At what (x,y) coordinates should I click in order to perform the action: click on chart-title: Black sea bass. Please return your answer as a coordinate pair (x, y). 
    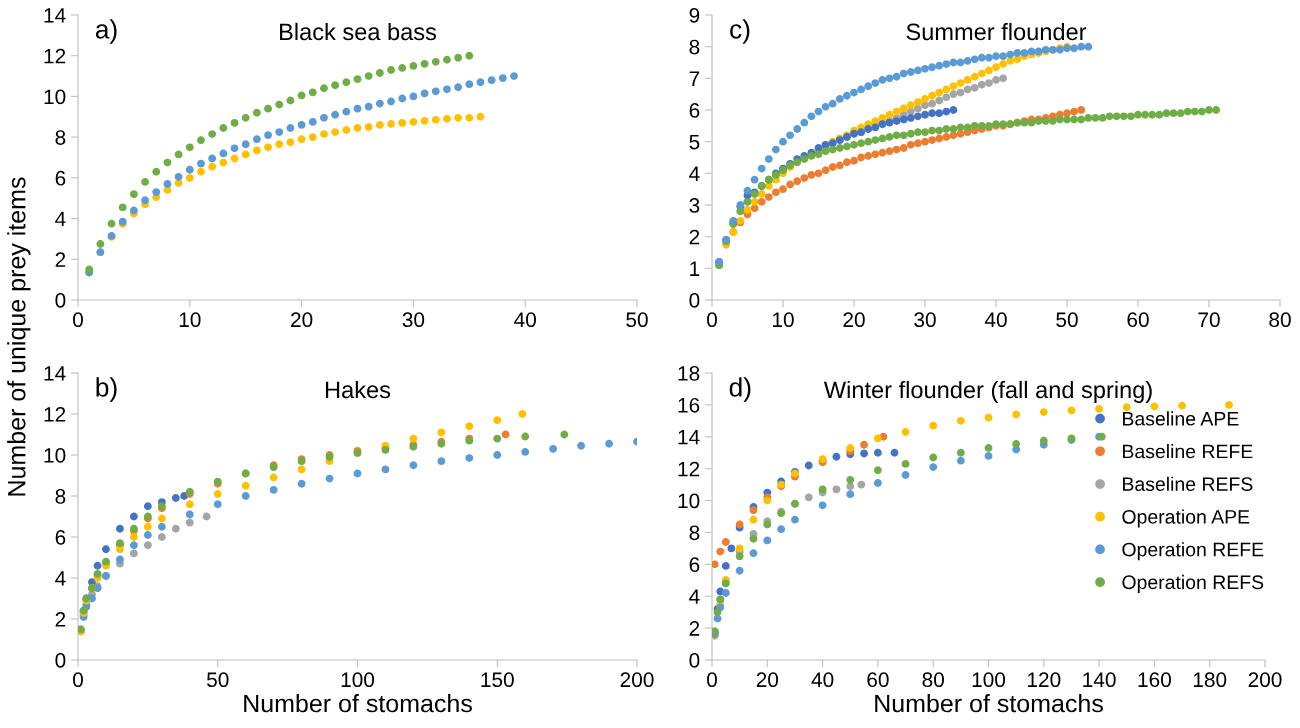
    Looking at the image, I should click on (358, 31).